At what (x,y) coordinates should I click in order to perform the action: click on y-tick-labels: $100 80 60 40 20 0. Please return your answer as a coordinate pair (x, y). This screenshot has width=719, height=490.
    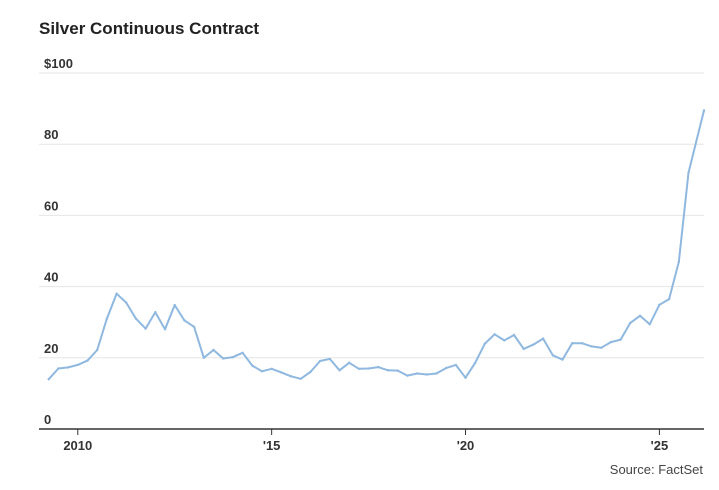
    Looking at the image, I should click on (58, 241).